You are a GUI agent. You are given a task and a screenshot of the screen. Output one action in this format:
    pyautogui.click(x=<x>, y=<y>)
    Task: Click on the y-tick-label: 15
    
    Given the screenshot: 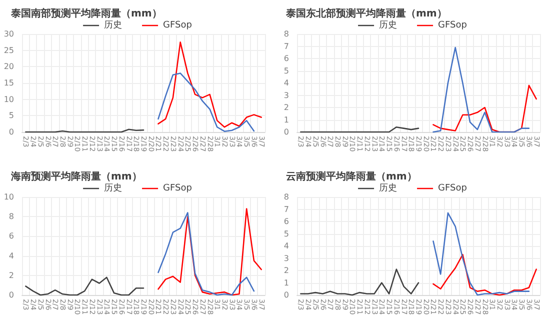 What is the action you would take?
    pyautogui.click(x=9, y=83)
    